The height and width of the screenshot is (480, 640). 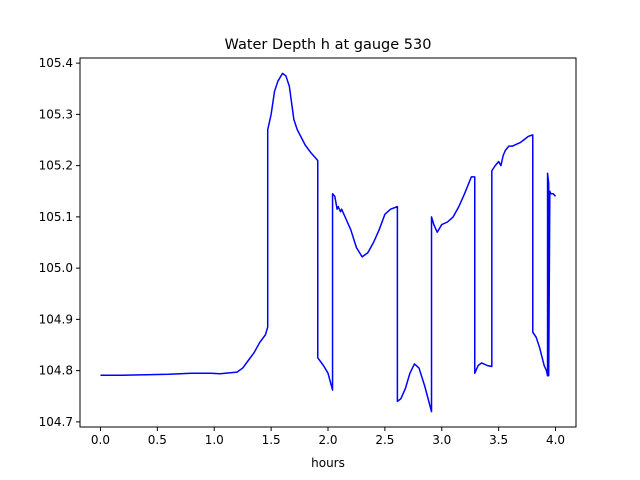 What do you see at coordinates (384, 440) in the screenshot?
I see `x-tick-label: 2.5` at bounding box center [384, 440].